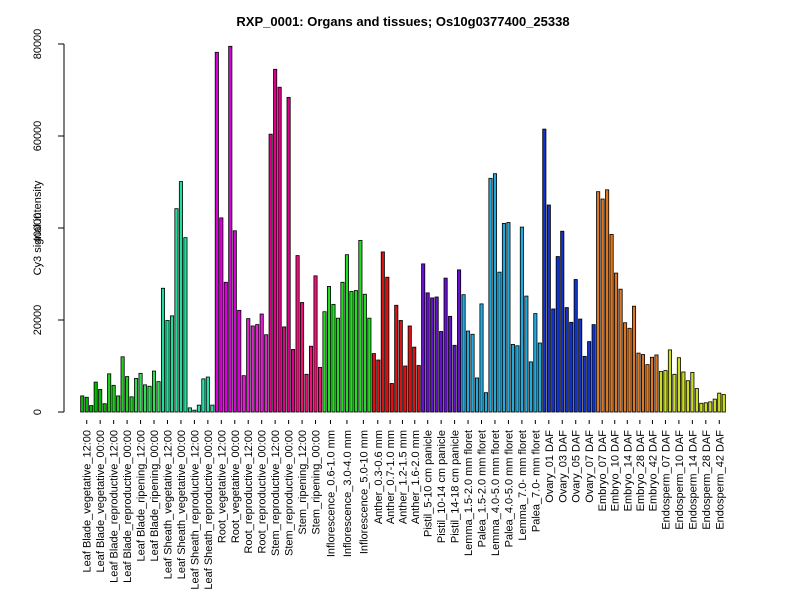 The width and height of the screenshot is (800, 600). I want to click on y-tick-label: 80000, so click(38, 44).